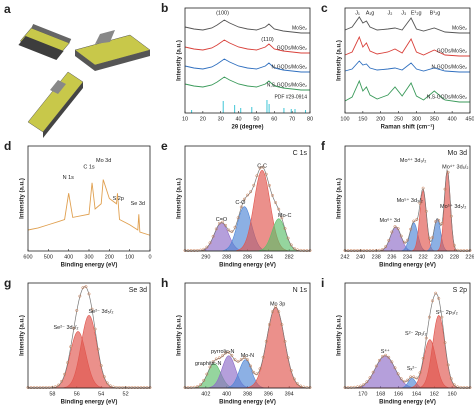  I want to click on x-tick-label: 234, so click(407, 257).